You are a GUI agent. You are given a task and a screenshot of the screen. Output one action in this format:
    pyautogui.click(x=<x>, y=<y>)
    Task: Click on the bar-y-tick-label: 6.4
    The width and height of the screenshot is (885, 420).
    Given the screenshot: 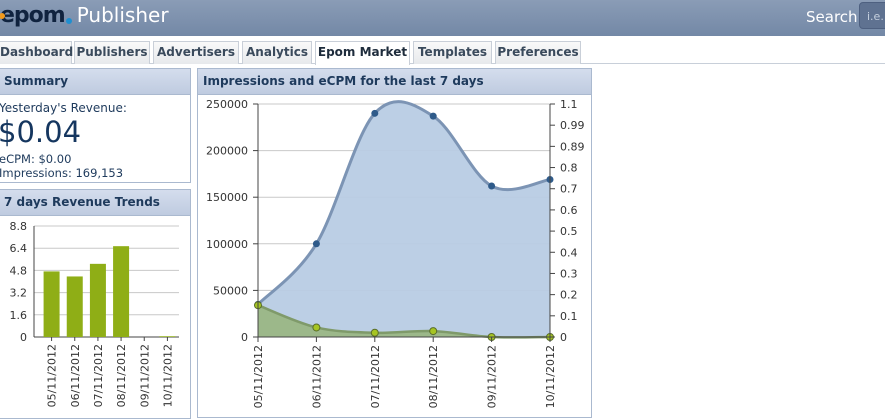 What is the action you would take?
    pyautogui.click(x=19, y=248)
    